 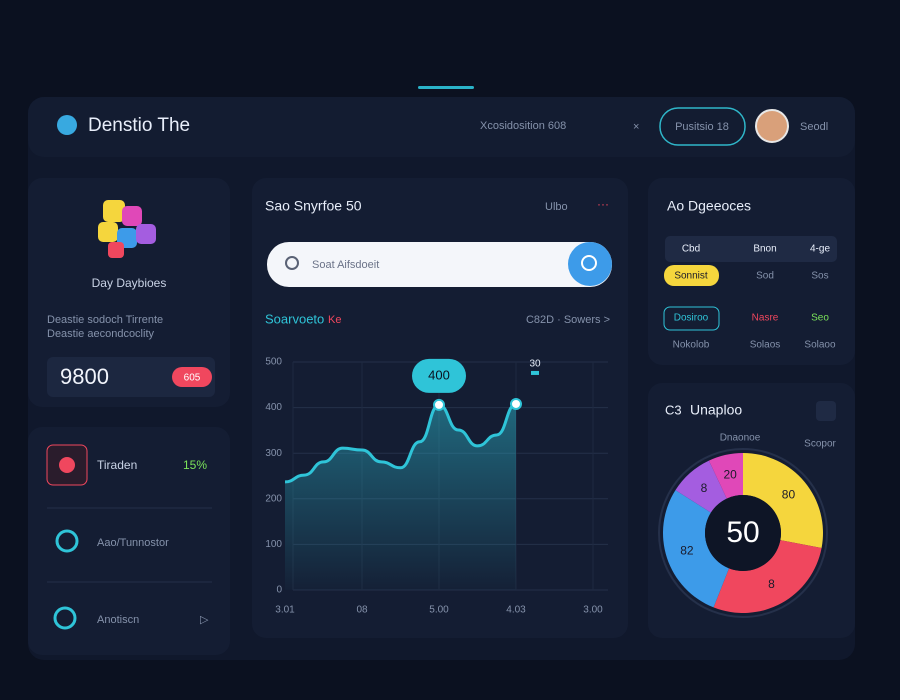 I want to click on search-icon, so click(x=292, y=263).